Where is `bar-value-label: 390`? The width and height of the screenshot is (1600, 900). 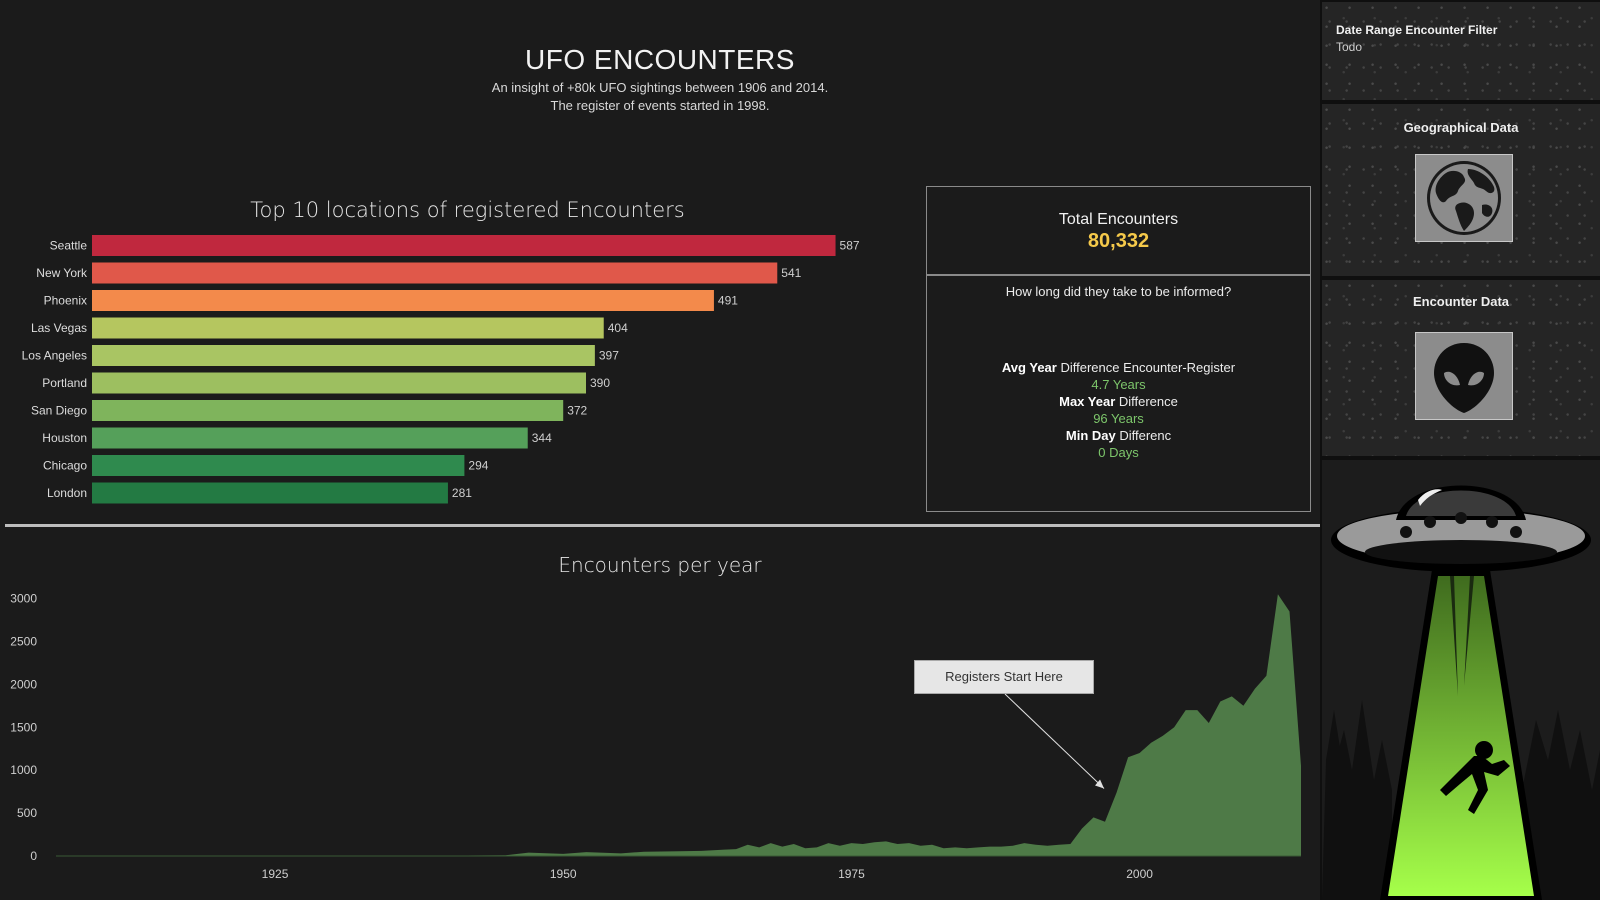
bar-value-label: 390 is located at coordinates (600, 383).